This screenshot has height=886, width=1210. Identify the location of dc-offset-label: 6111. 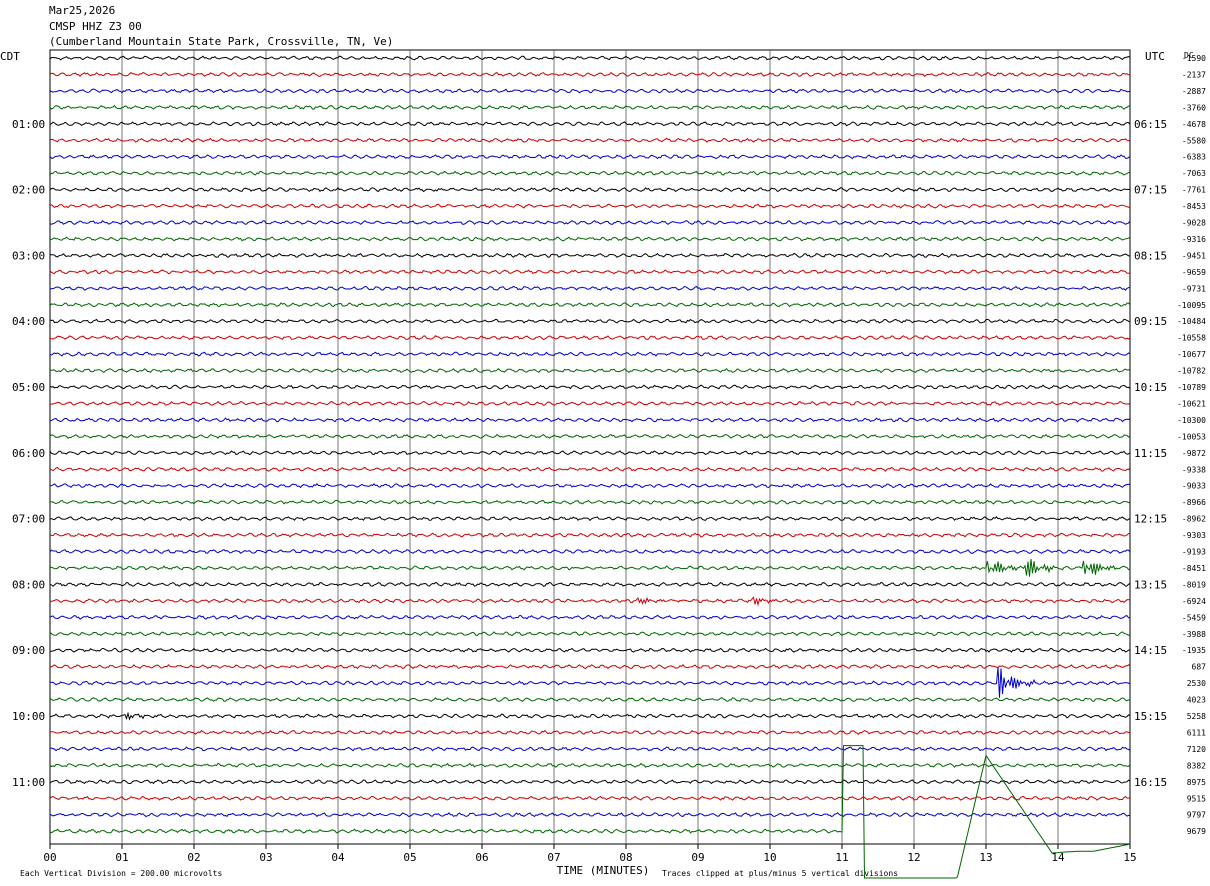
(1196, 732).